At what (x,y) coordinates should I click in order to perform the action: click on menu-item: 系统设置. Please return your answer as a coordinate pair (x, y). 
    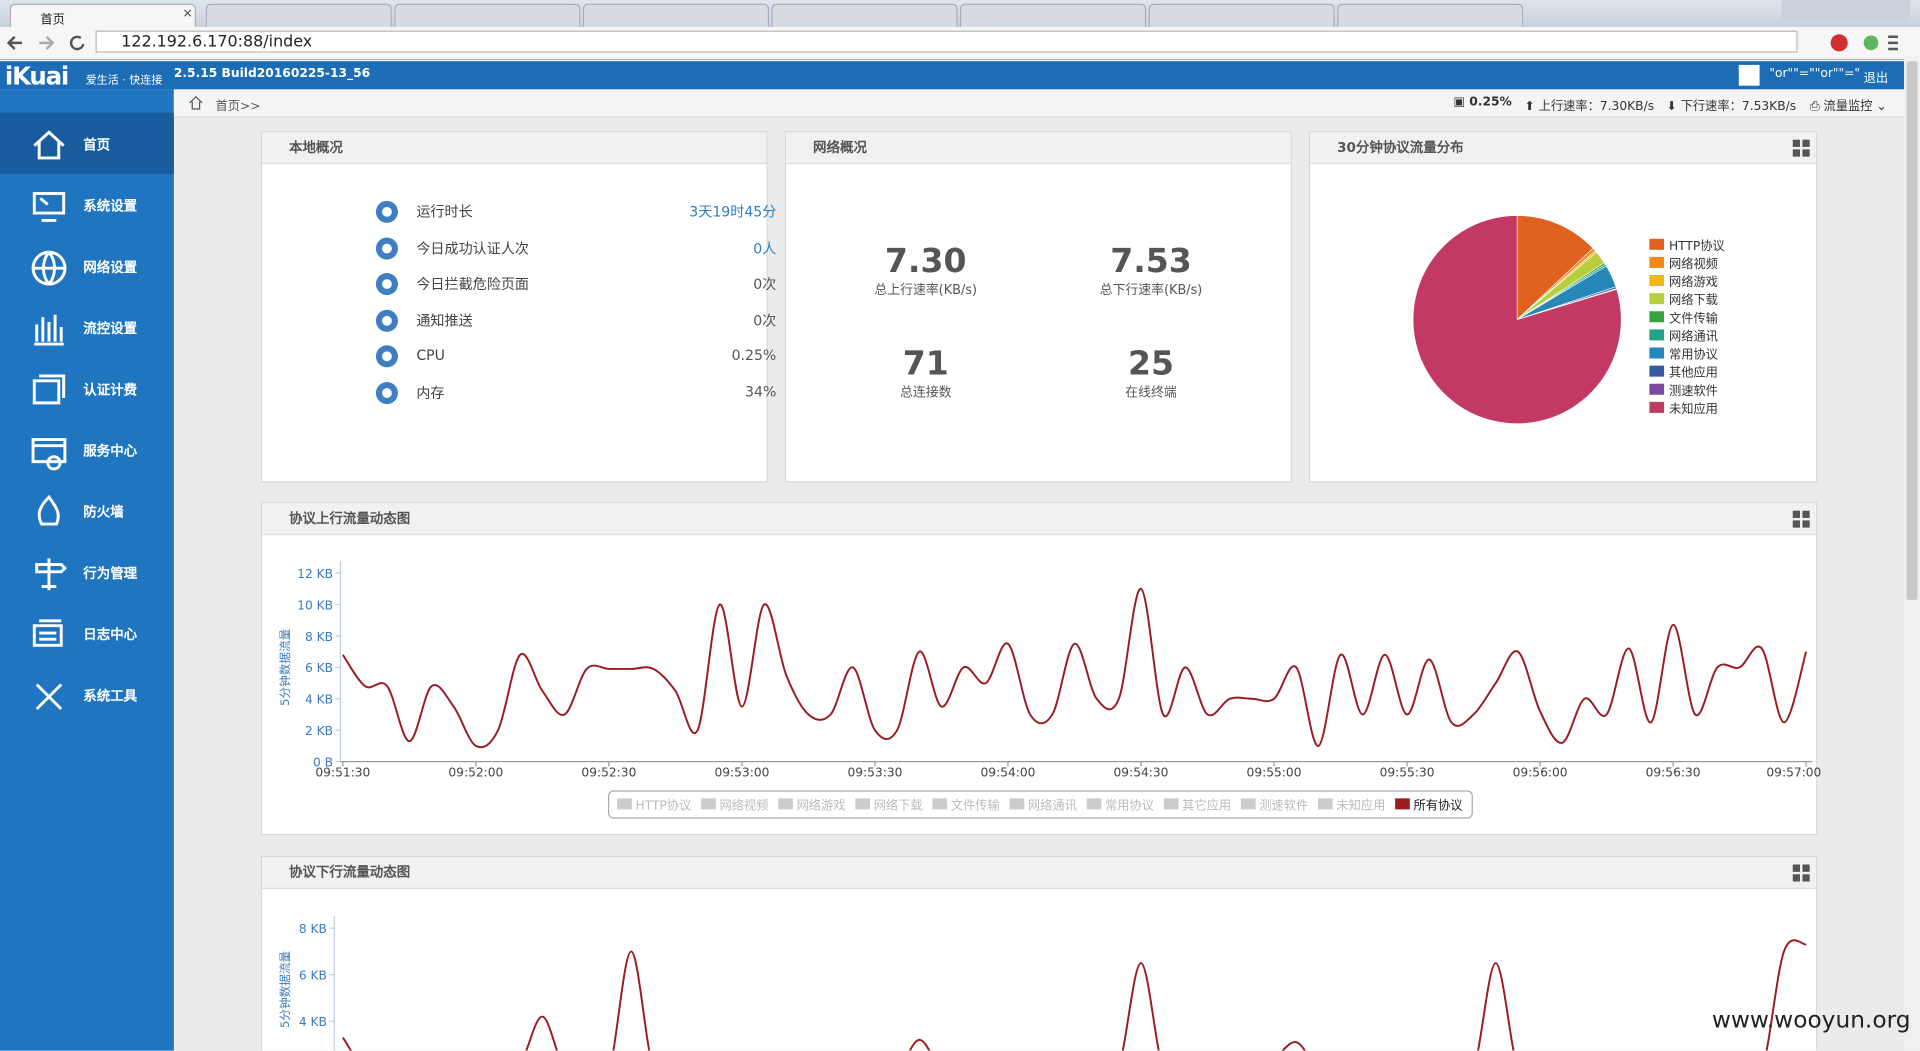
    Looking at the image, I should click on (87, 204).